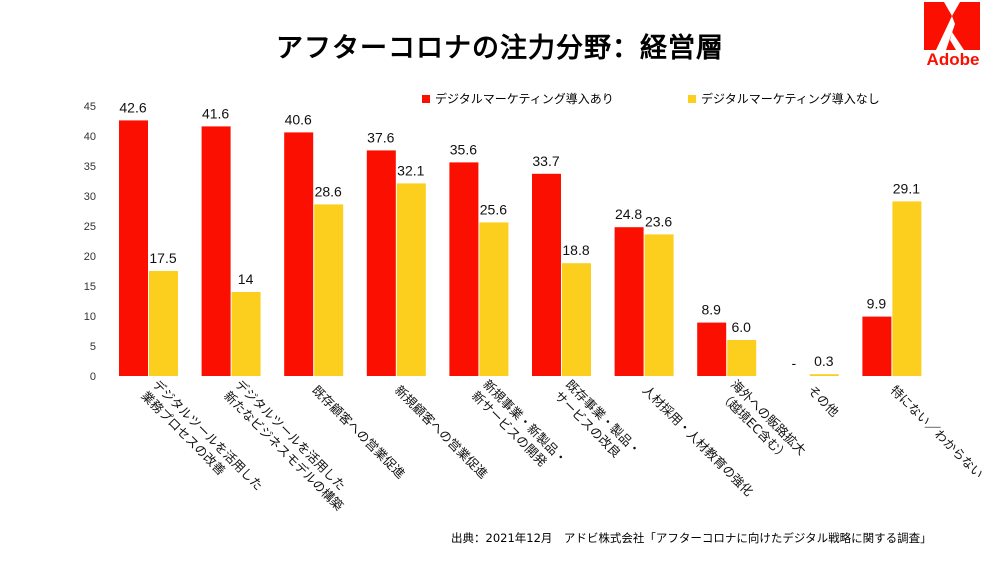 Image resolution: width=1000 pixels, height=563 pixels. I want to click on legend-swatch-yellow, so click(692, 98).